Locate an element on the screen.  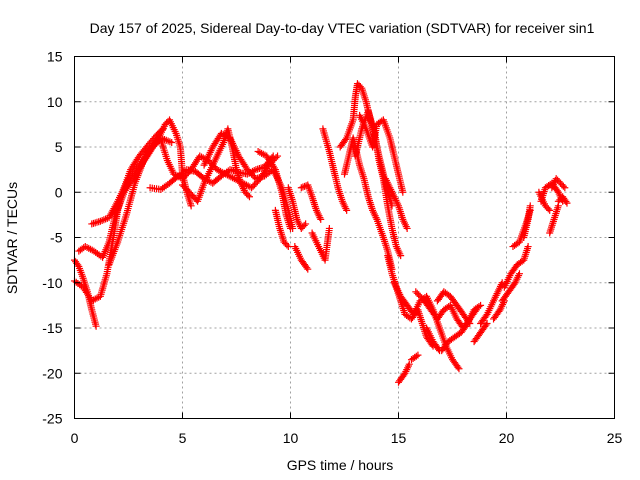
y-tick-label: 0 is located at coordinates (59, 192).